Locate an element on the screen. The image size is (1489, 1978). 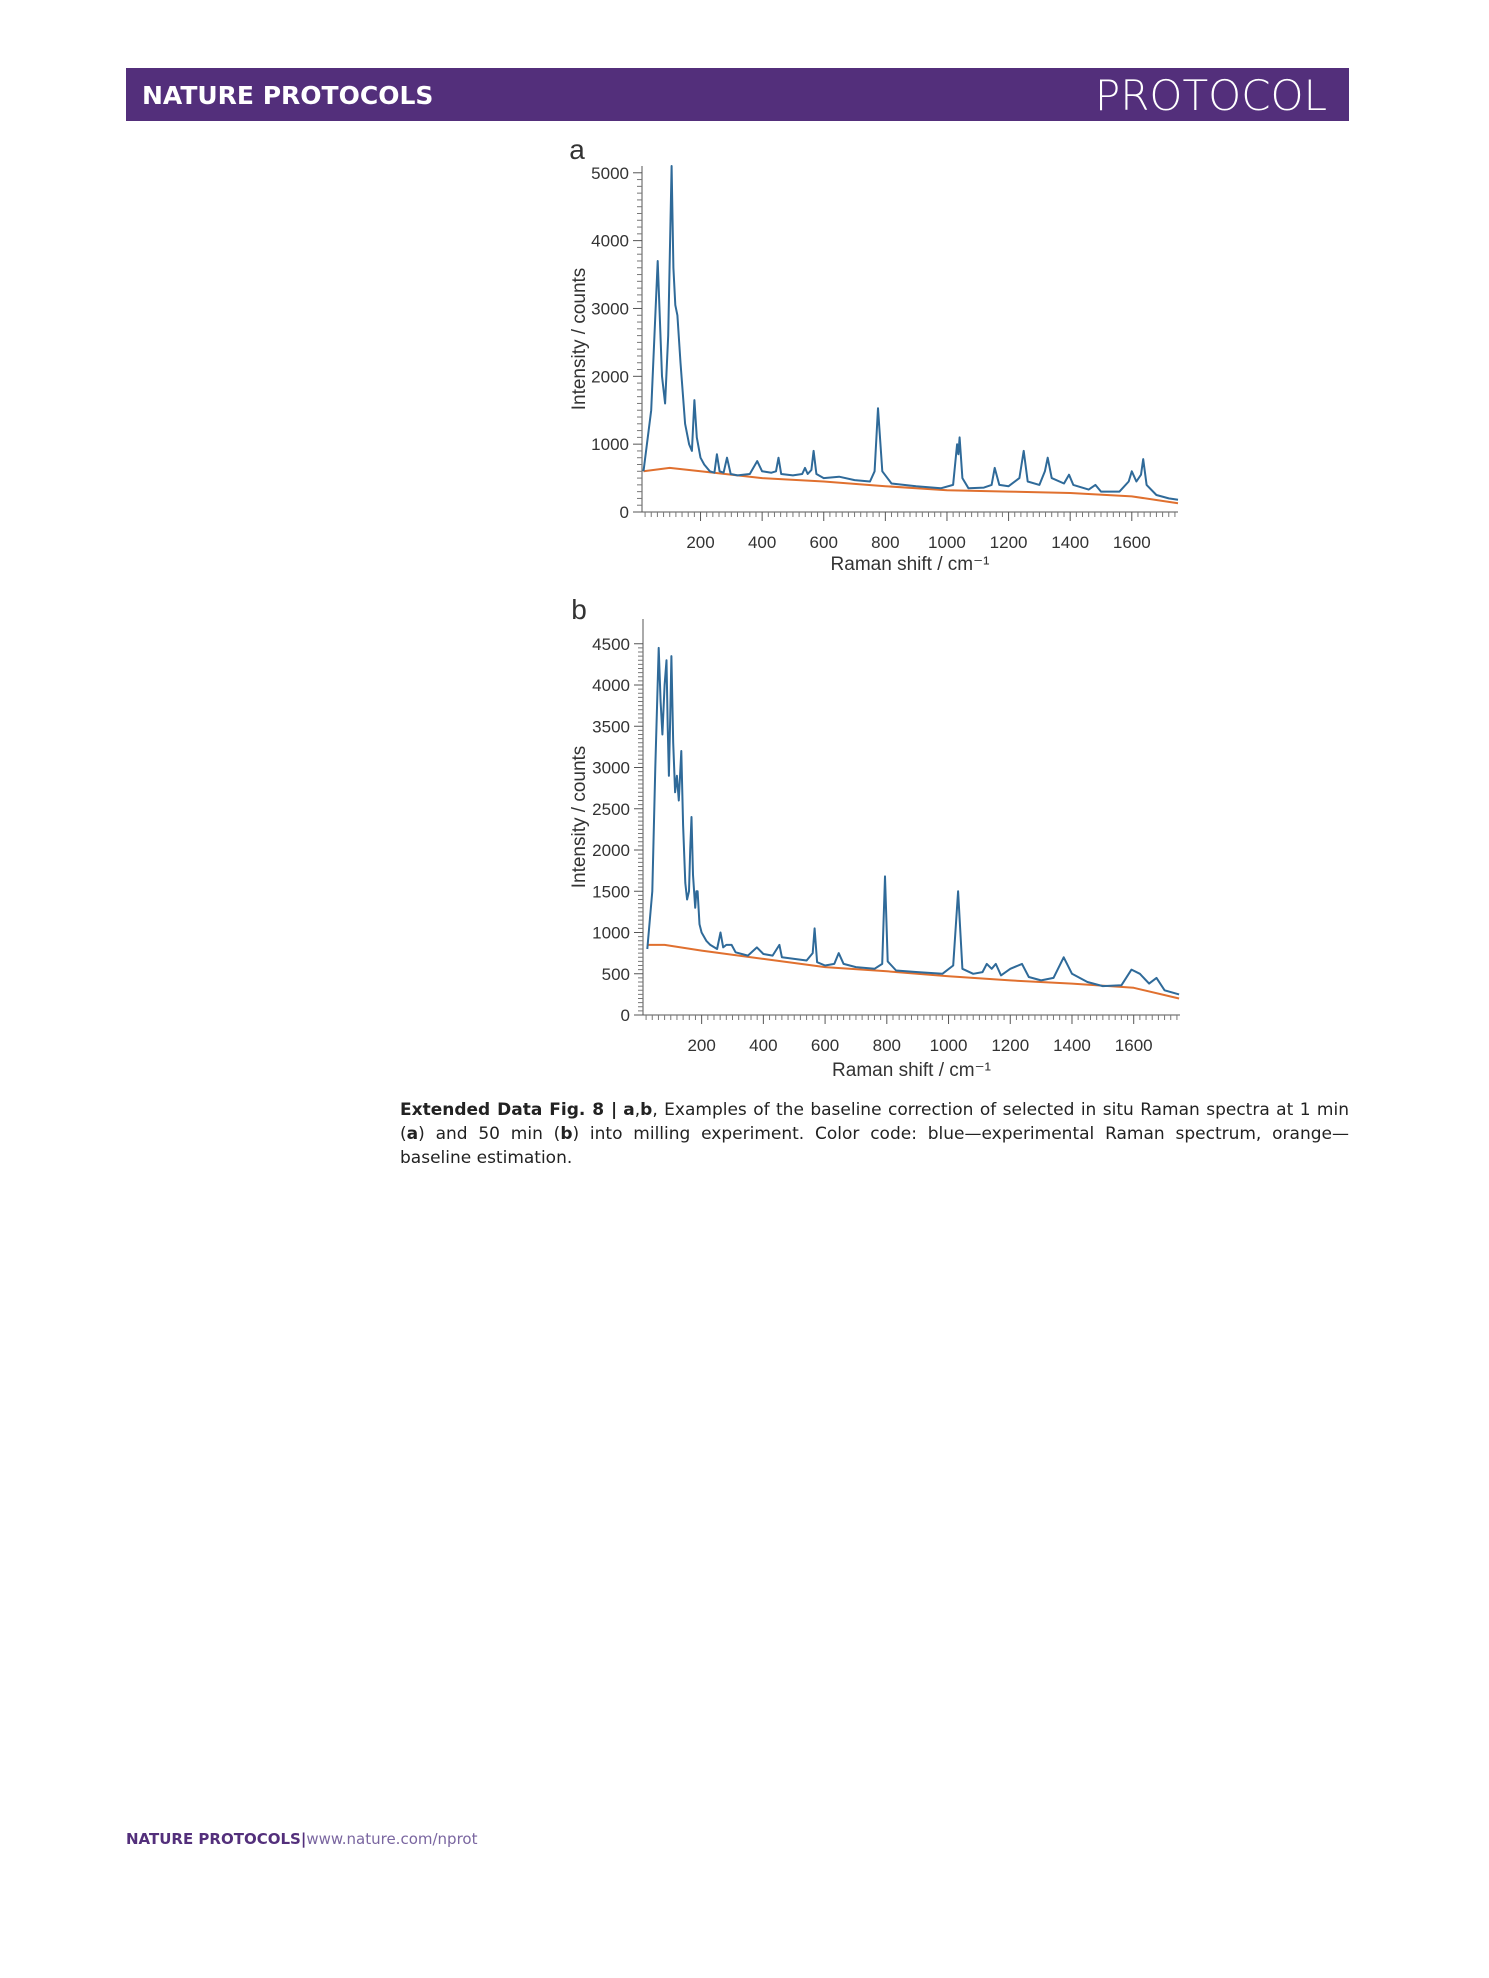
footer-sep: | is located at coordinates (303, 1839).